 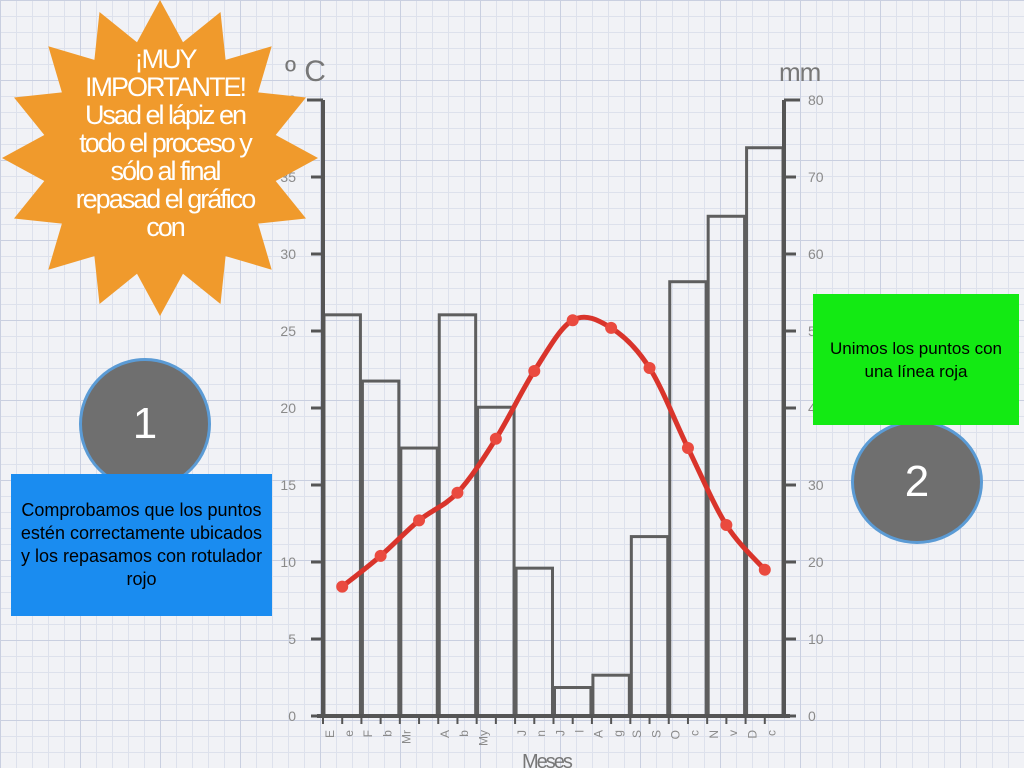 I want to click on left-tick-label: 30, so click(x=288, y=254).